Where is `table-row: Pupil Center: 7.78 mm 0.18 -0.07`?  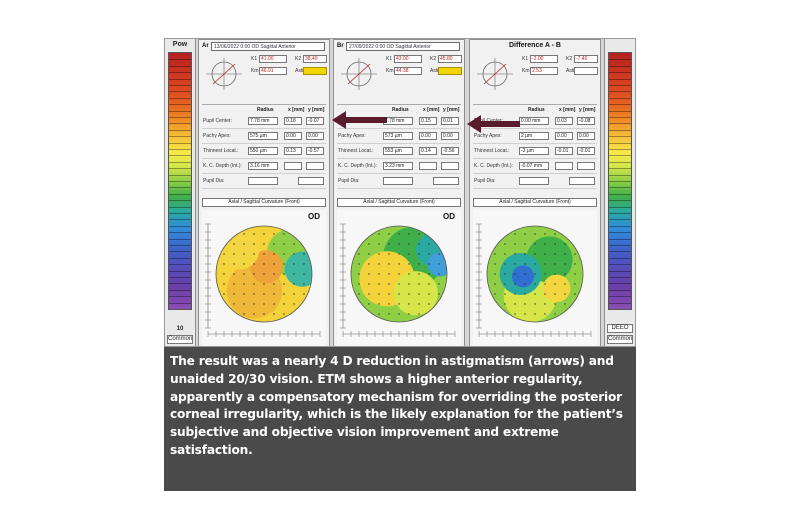
table-row: Pupil Center: 7.78 mm 0.18 -0.07 is located at coordinates (264, 121).